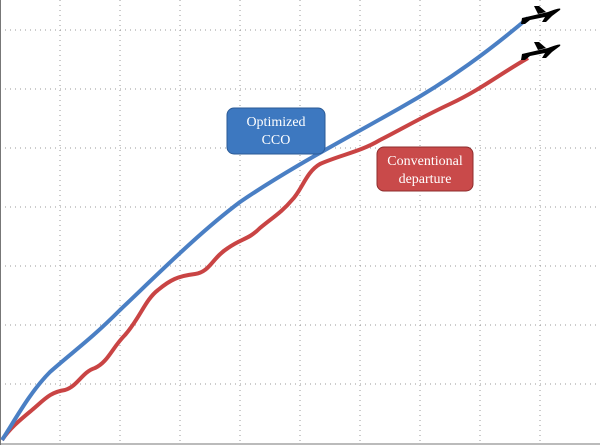 This screenshot has width=600, height=445. What do you see at coordinates (276, 140) in the screenshot?
I see `label-text: CCO` at bounding box center [276, 140].